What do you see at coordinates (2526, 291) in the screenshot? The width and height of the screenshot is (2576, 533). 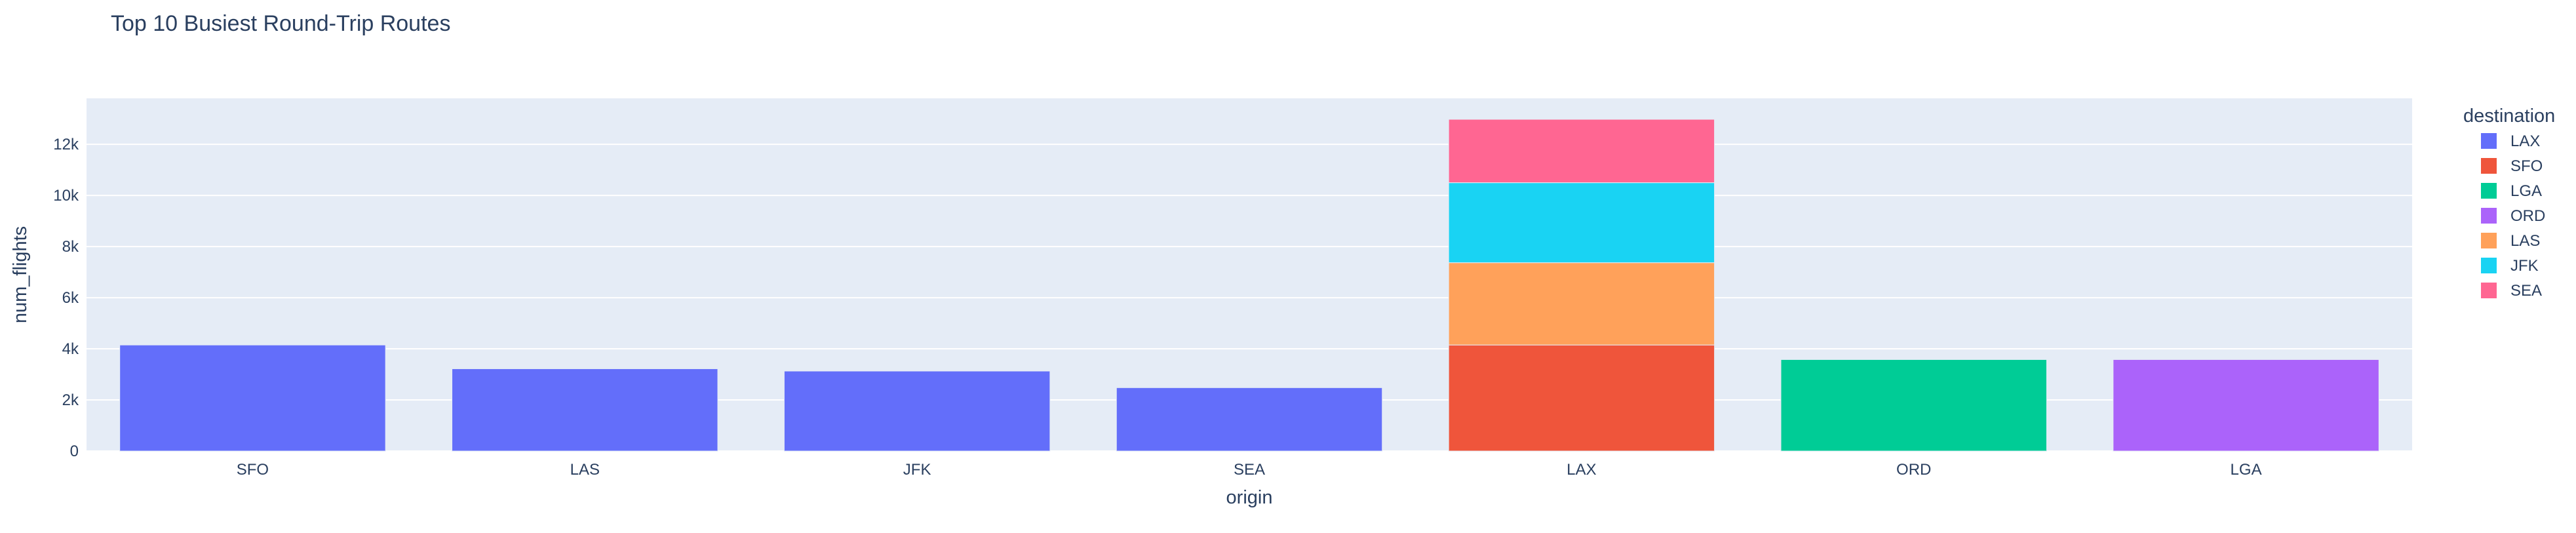 I see `legend-label: SEA` at bounding box center [2526, 291].